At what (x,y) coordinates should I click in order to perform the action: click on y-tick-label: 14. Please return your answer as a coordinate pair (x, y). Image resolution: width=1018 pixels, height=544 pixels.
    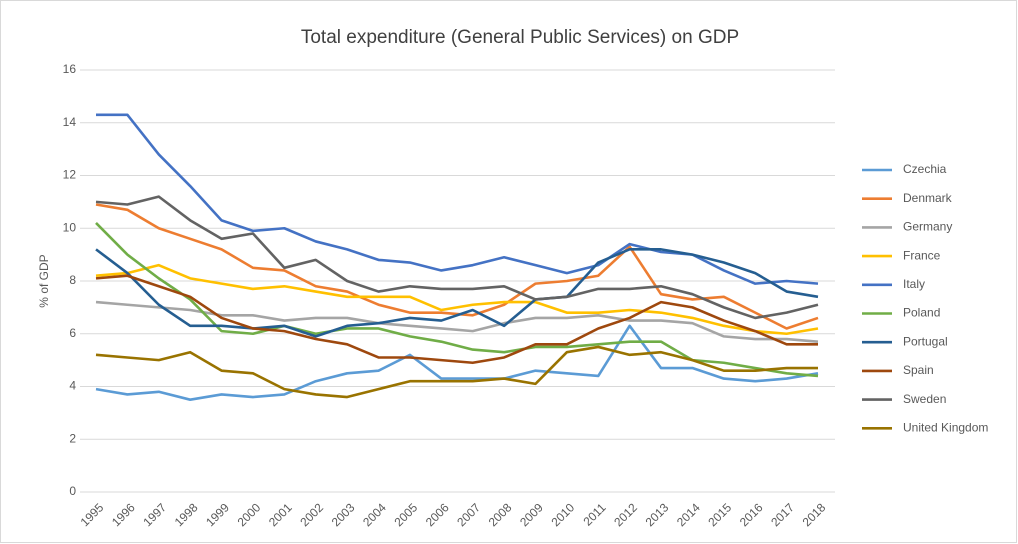
    Looking at the image, I should click on (70, 122).